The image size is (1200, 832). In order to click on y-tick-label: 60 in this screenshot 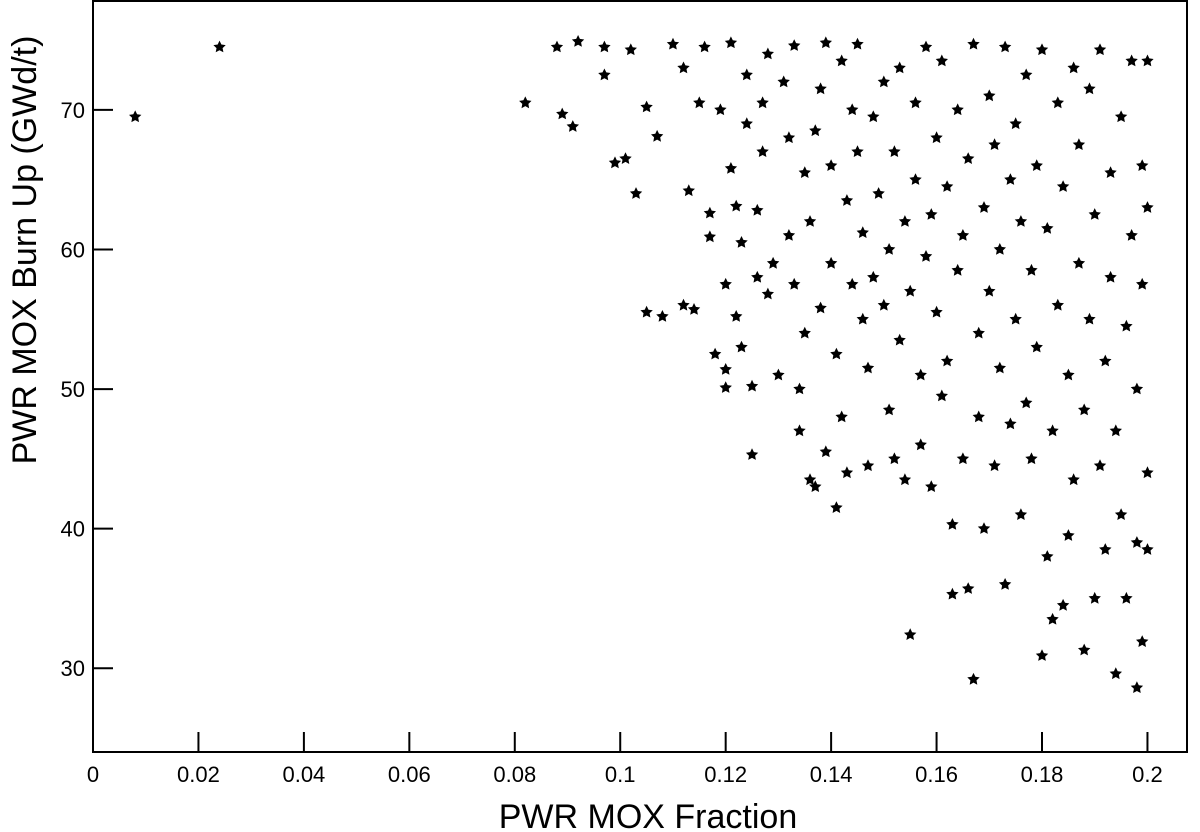, I will do `click(73, 249)`.